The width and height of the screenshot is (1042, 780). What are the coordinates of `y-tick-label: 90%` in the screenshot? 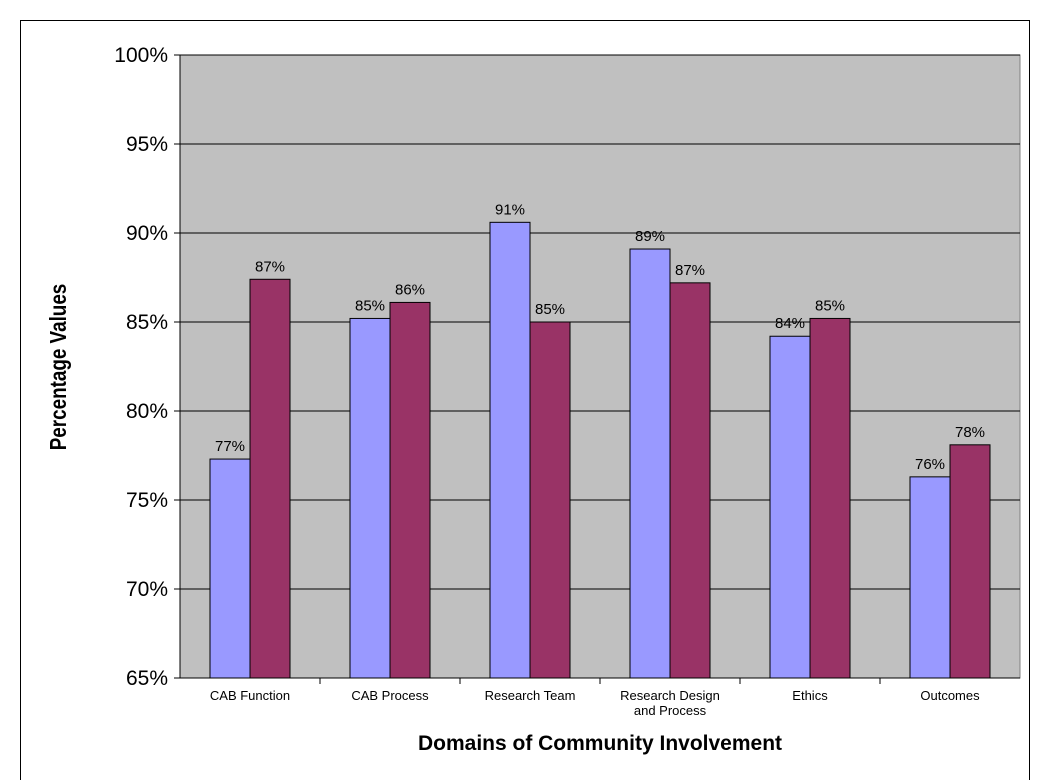 It's located at (147, 233).